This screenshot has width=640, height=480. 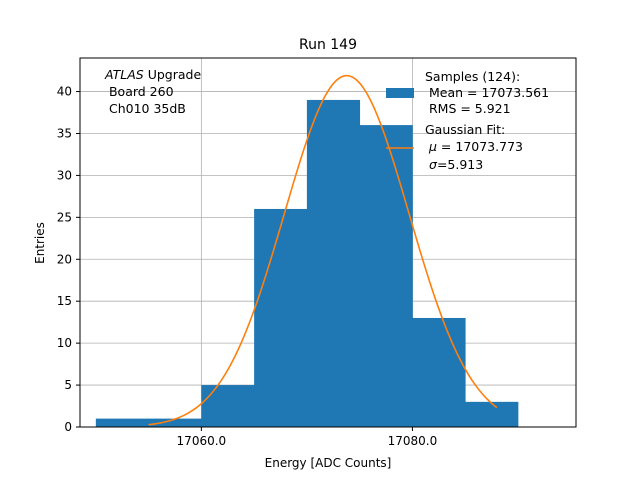 I want to click on y-tick-label: 0, so click(x=68, y=427).